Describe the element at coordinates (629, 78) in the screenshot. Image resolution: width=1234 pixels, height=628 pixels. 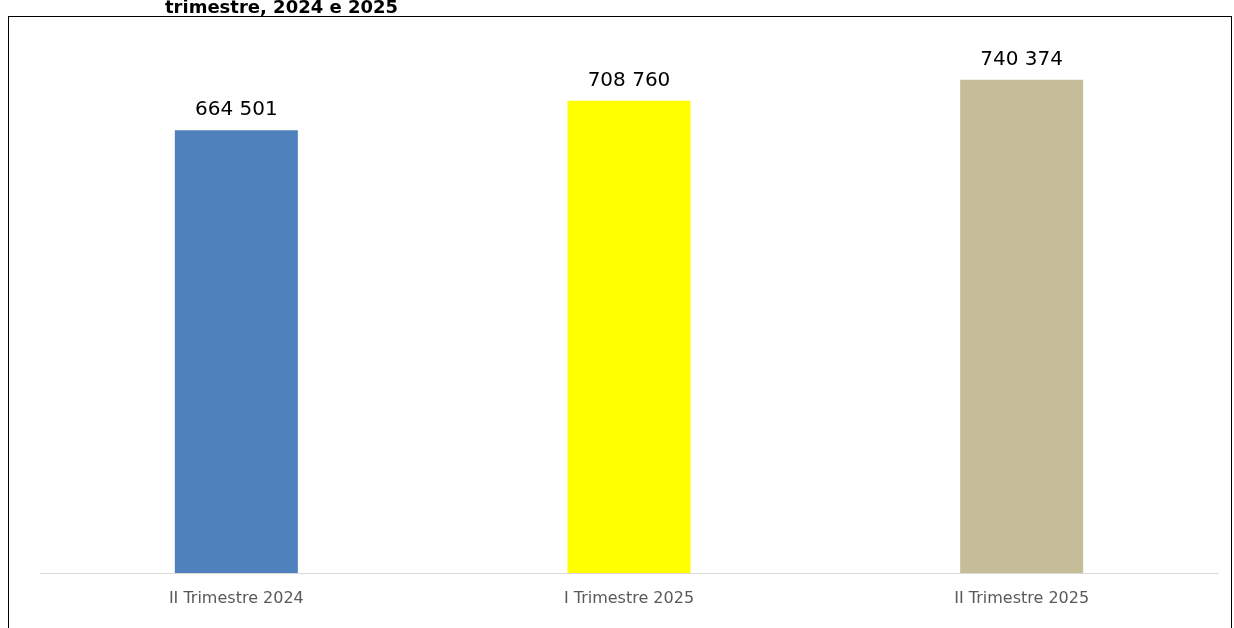
I see `data-label: 708 760` at that location.